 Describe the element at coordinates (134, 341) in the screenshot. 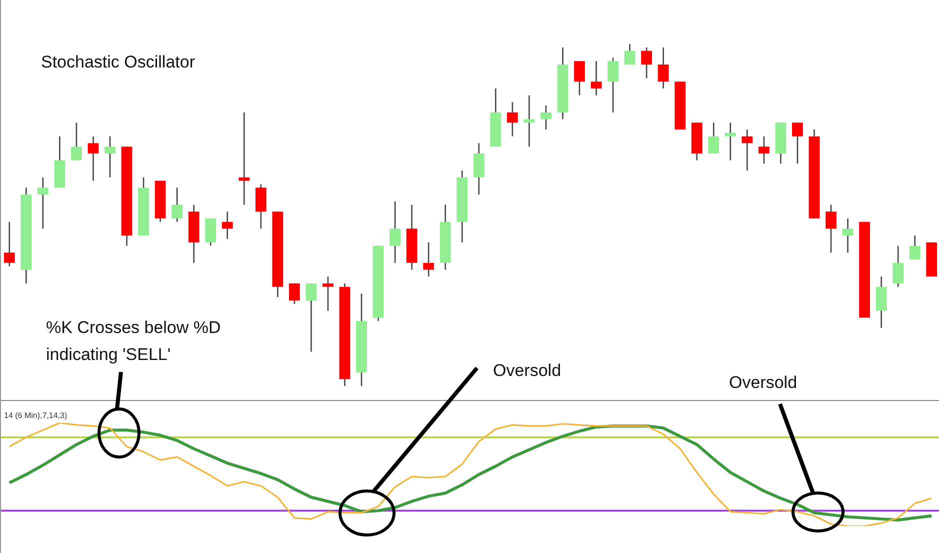

I see `annotation: %K Crosses below %D indicating 'SELL'` at that location.